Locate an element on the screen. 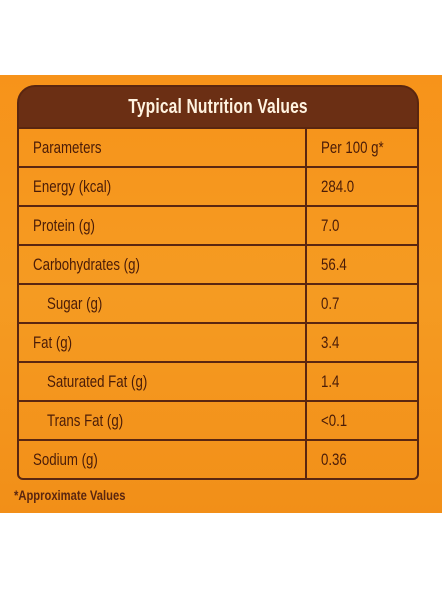 The height and width of the screenshot is (590, 442). table-row: Energy (kcal) 284.0 is located at coordinates (218, 186).